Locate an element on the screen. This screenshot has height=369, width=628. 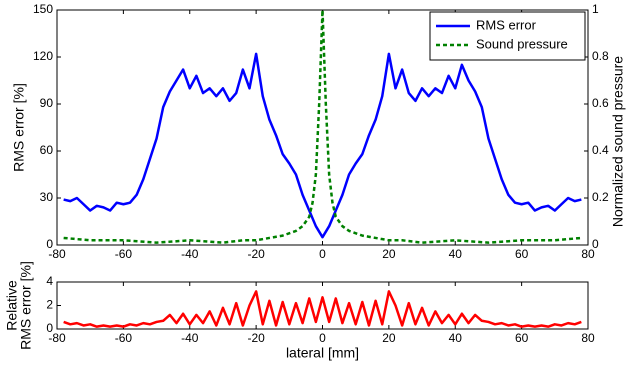
y2-tick-label: 0.6 is located at coordinates (600, 103).